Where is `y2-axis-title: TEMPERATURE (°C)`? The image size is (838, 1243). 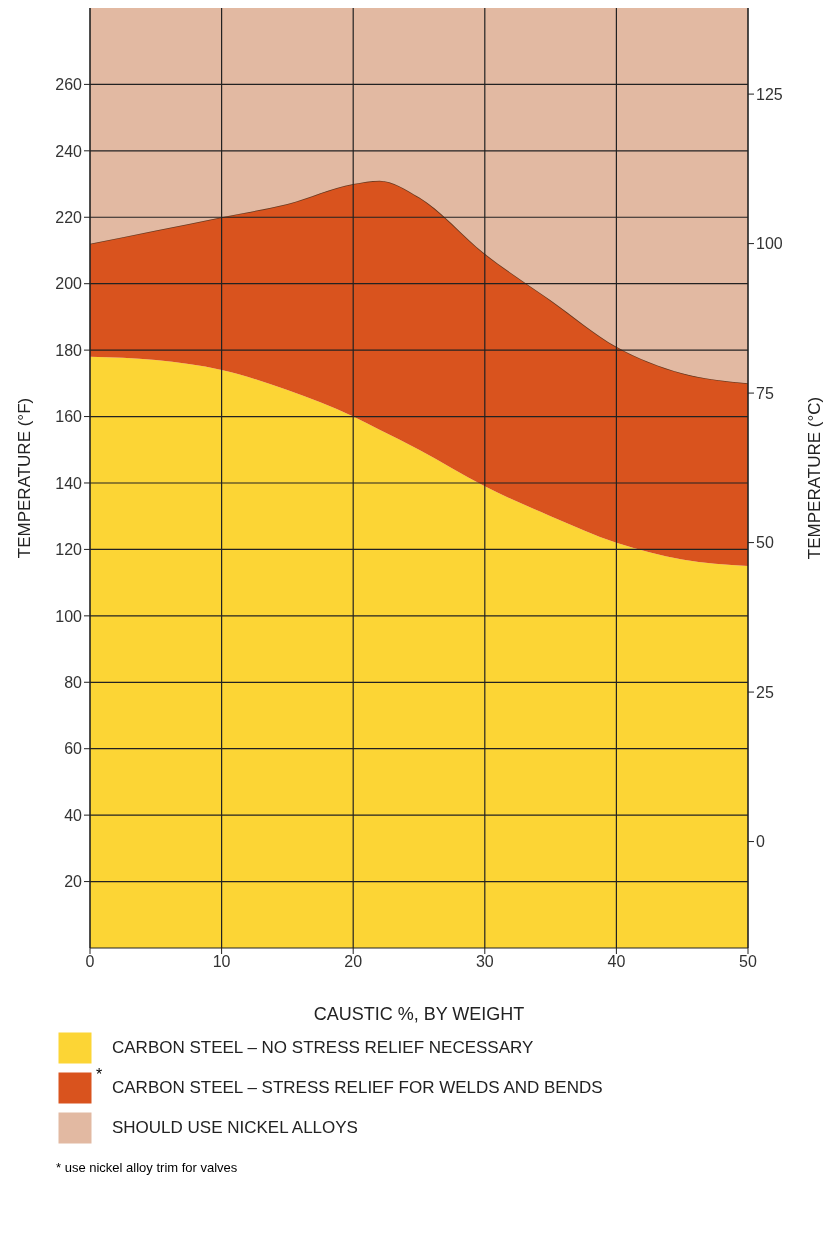
y2-axis-title: TEMPERATURE (°C) is located at coordinates (815, 478).